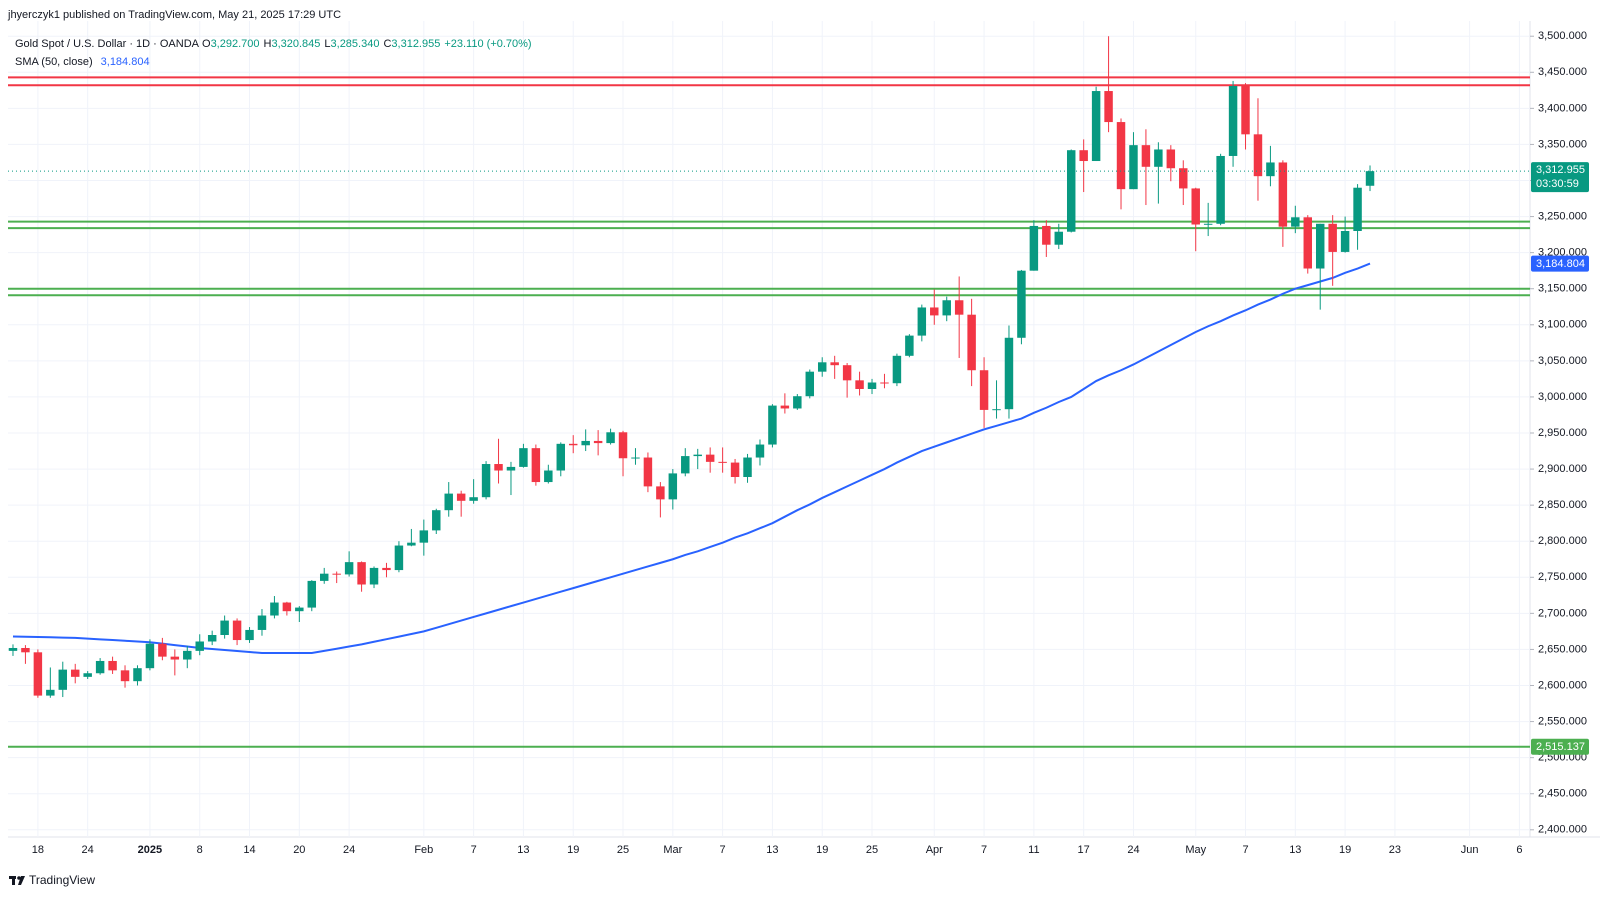  What do you see at coordinates (1557, 184) in the screenshot?
I see `countdown: 03:30:59` at bounding box center [1557, 184].